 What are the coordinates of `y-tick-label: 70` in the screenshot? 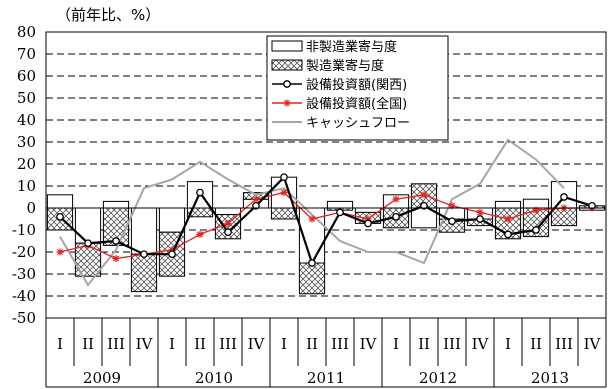 It's located at (26, 54).